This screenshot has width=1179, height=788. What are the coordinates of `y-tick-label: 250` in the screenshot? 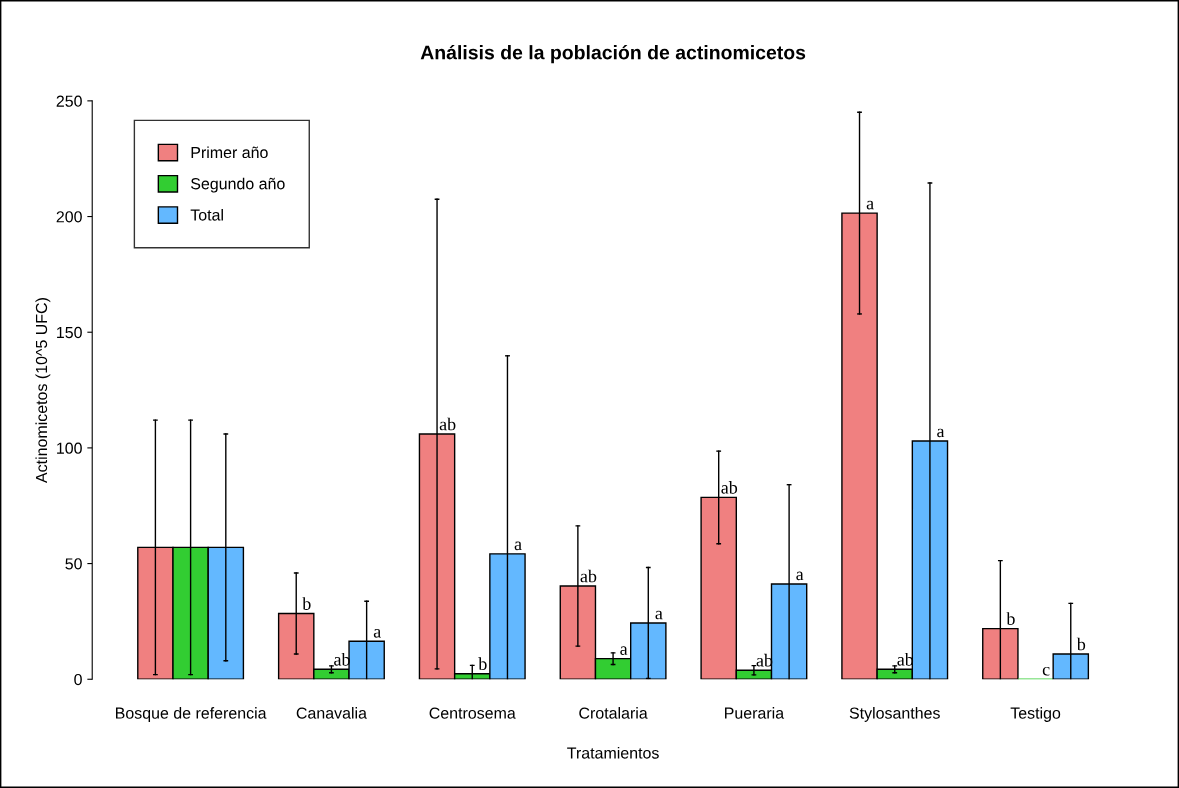 It's located at (69, 101).